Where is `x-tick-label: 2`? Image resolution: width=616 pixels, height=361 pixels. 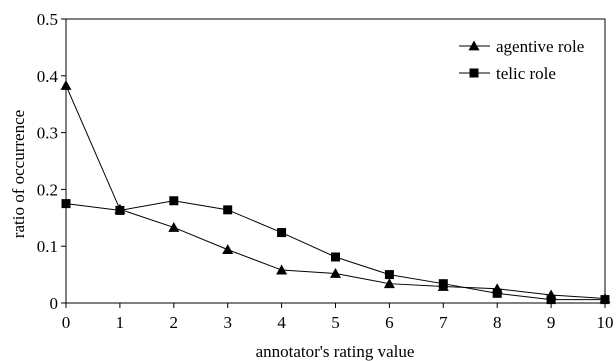 x-tick-label: 2 is located at coordinates (174, 322).